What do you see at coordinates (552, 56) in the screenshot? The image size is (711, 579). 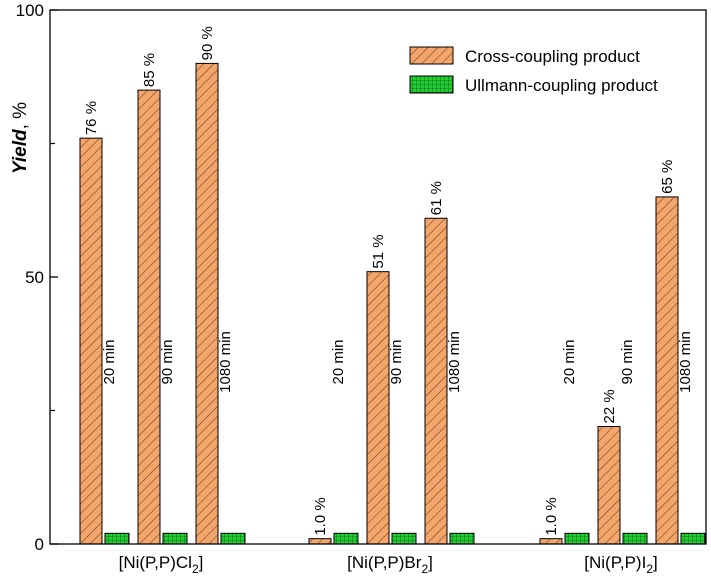 I see `legend-label-cross: Cross-coupling product` at bounding box center [552, 56].